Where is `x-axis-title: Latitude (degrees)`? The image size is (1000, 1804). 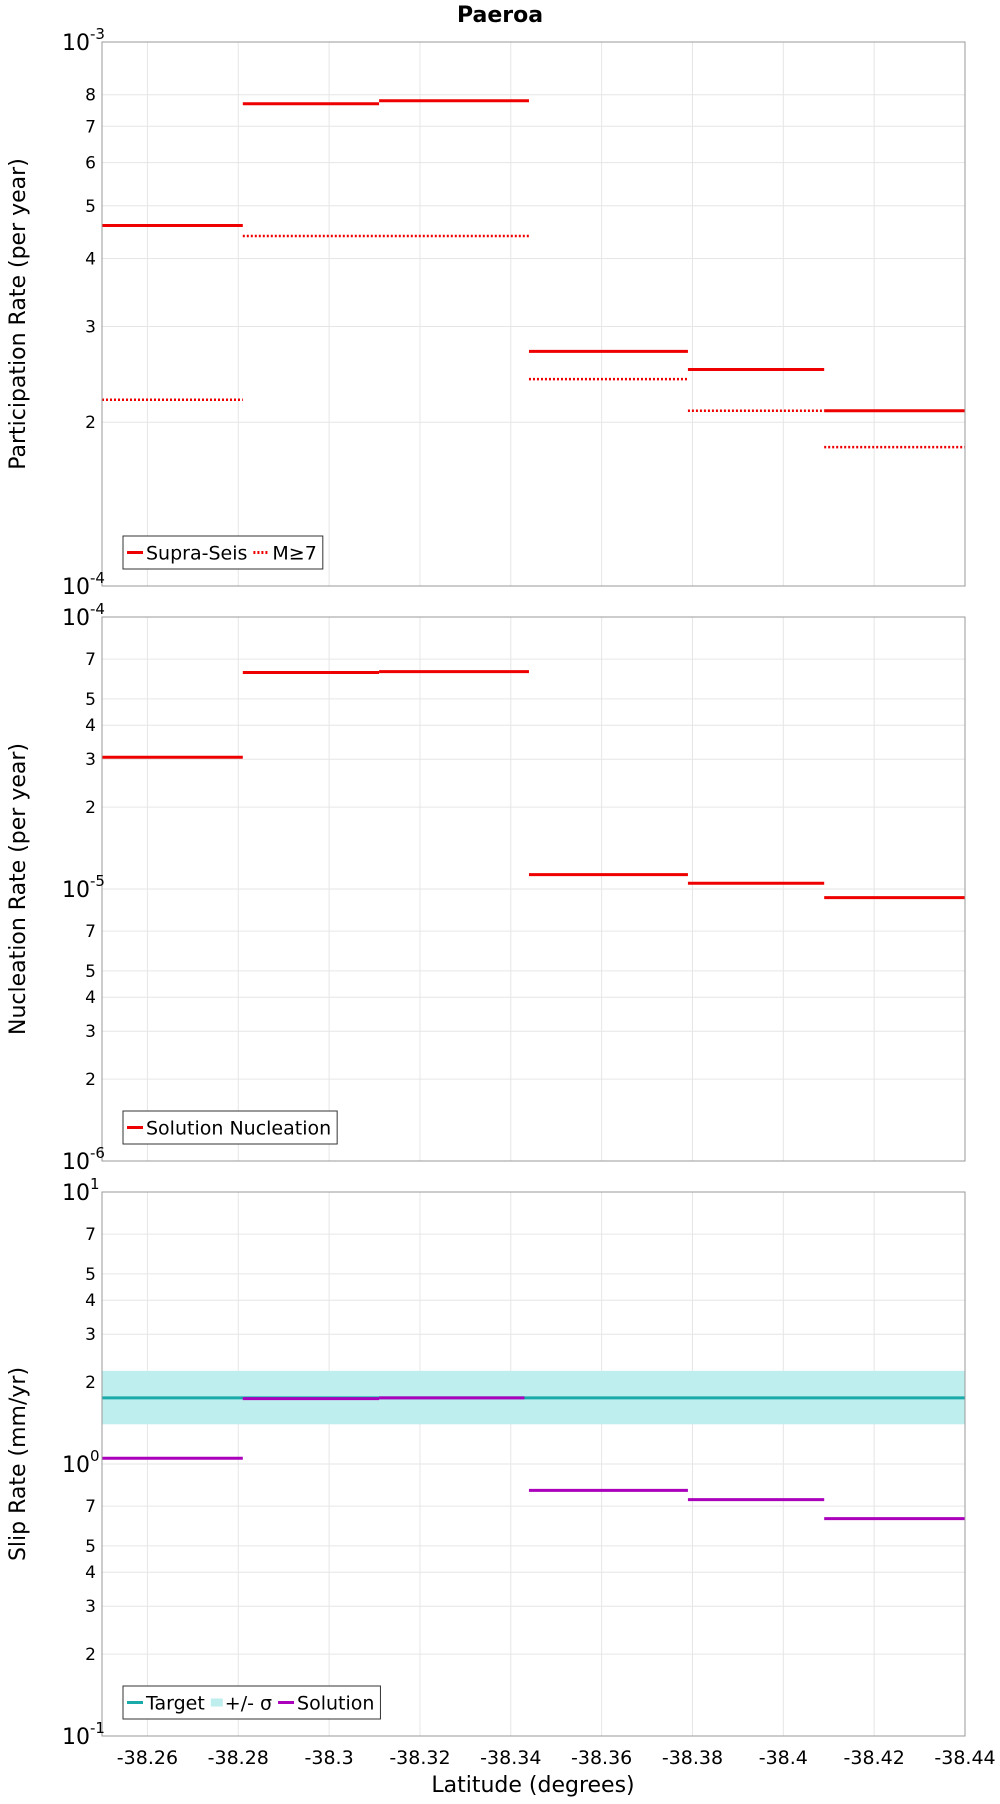 x-axis-title: Latitude (degrees) is located at coordinates (532, 1785).